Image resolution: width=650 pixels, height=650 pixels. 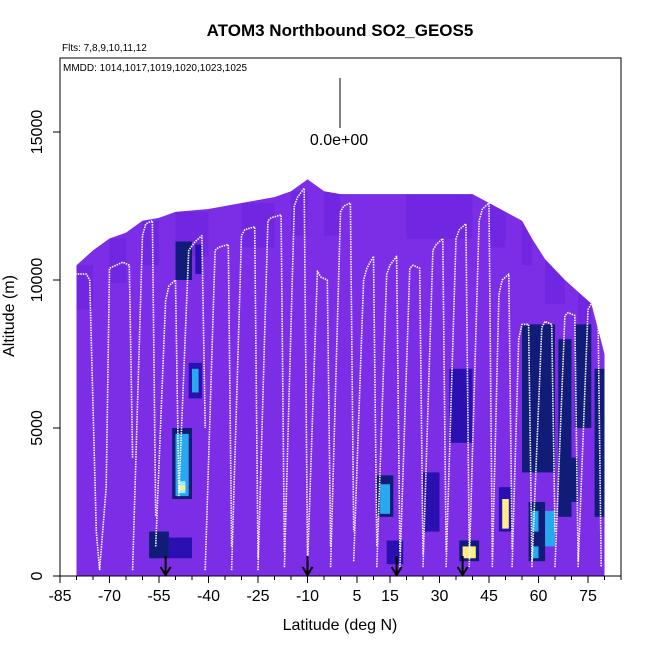 I want to click on y-tick-label: 5000, so click(x=37, y=428).